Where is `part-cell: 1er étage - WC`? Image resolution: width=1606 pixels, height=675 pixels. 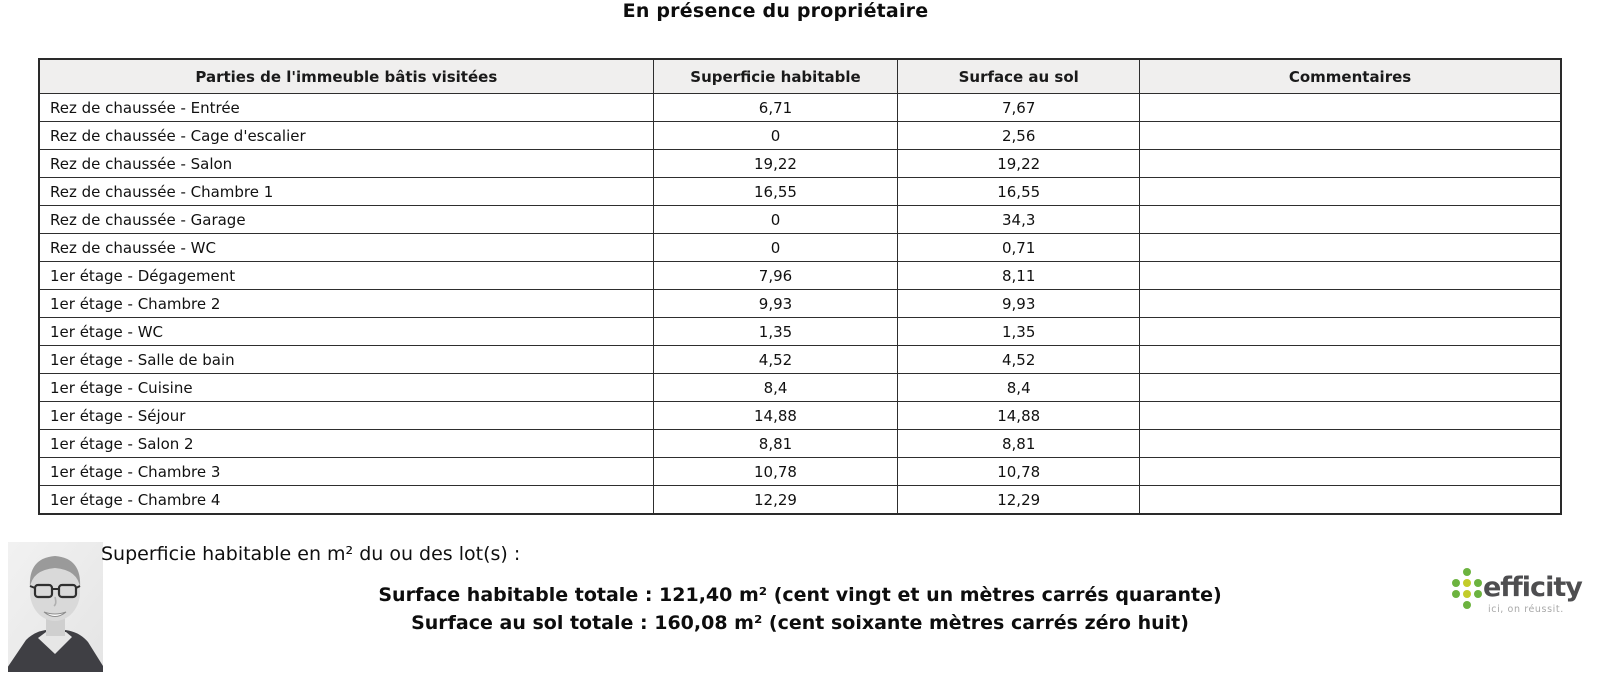
part-cell: 1er étage - WC is located at coordinates (346, 331).